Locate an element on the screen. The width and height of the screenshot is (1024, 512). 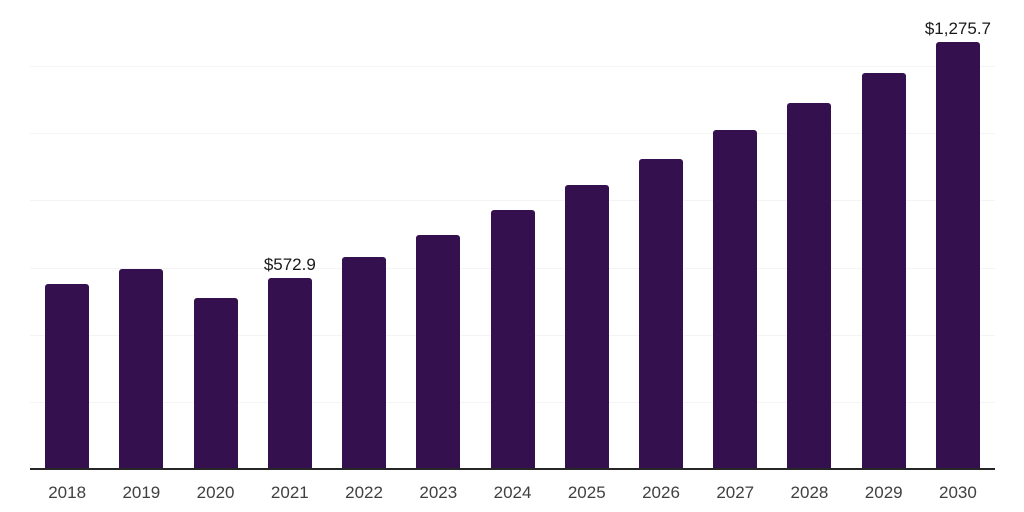
x-tick-2025: 2025 is located at coordinates (586, 492).